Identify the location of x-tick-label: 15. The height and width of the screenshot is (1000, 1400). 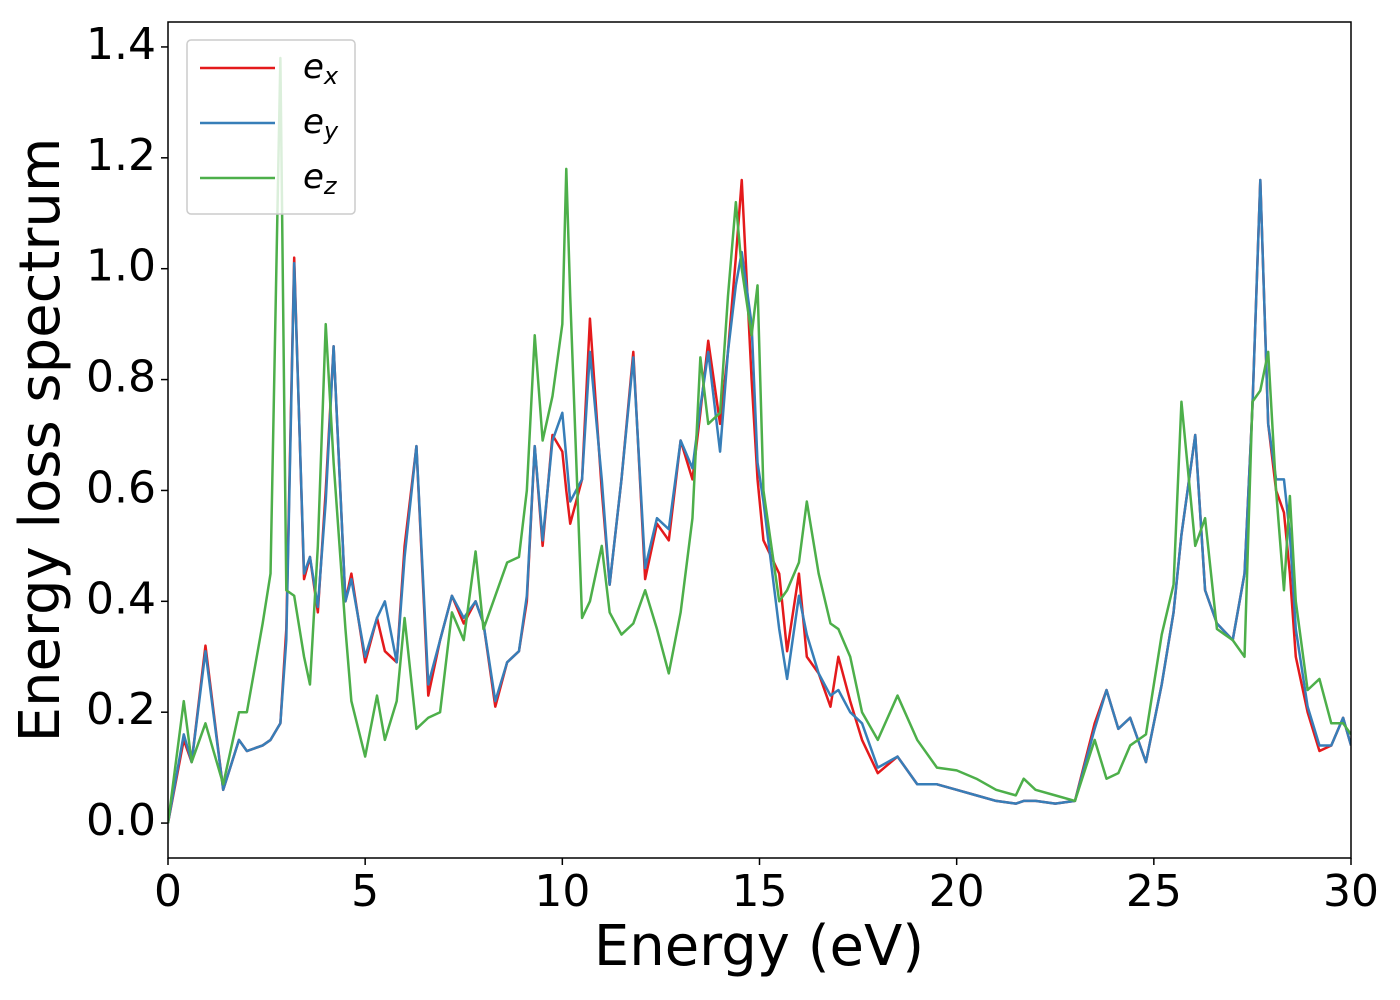
(760, 891).